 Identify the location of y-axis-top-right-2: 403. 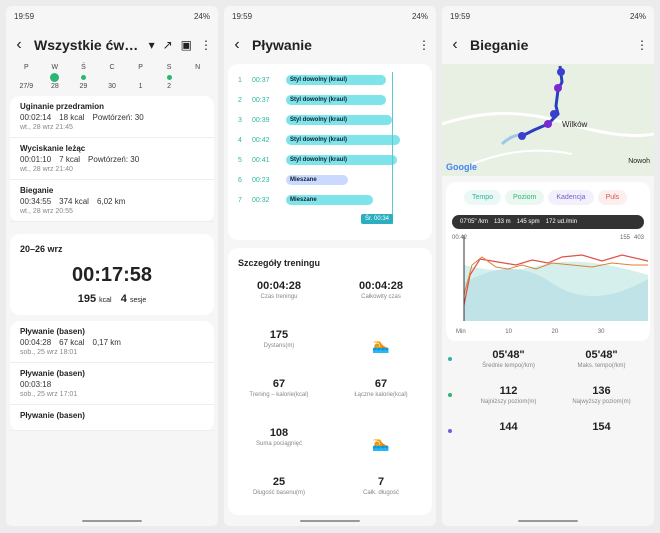
(638, 238).